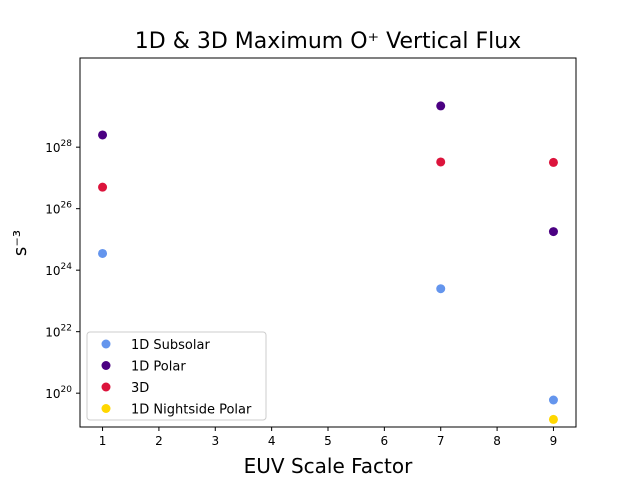 This screenshot has width=640, height=480. Describe the element at coordinates (66, 329) in the screenshot. I see `y-tick-exponent: 22` at that location.